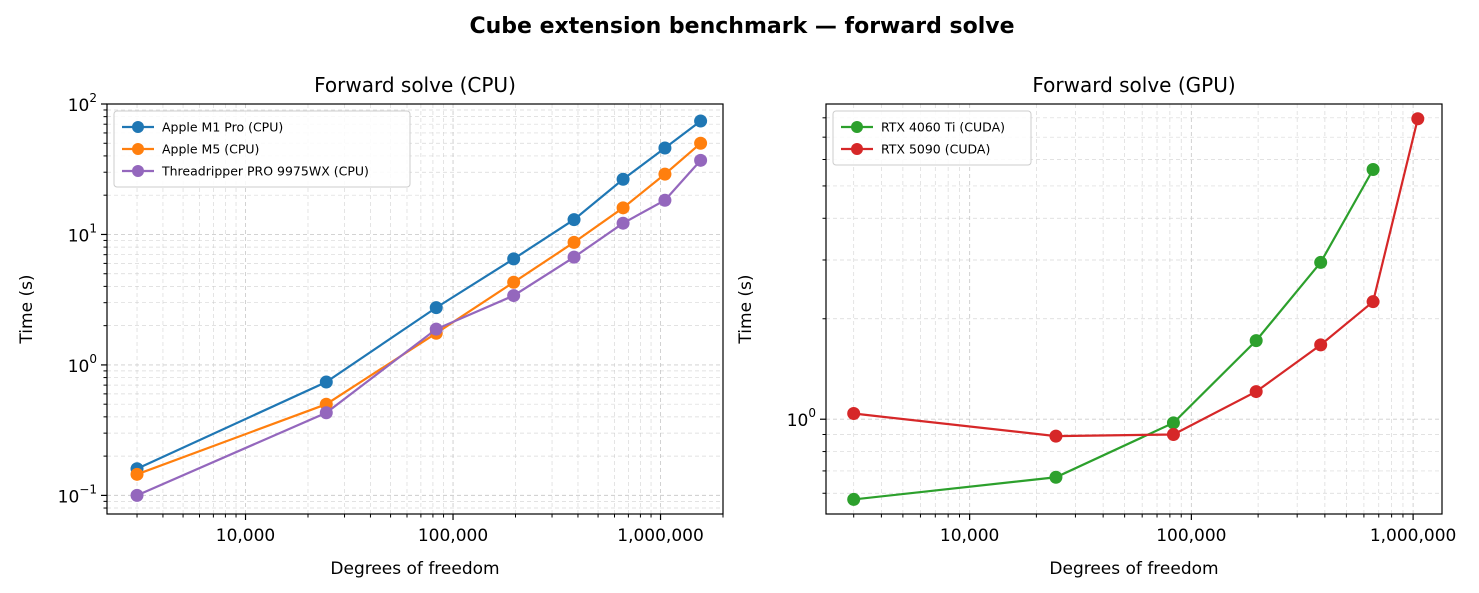  What do you see at coordinates (935, 149) in the screenshot?
I see `legend-entry: RTX 5090 (CUDA)` at bounding box center [935, 149].